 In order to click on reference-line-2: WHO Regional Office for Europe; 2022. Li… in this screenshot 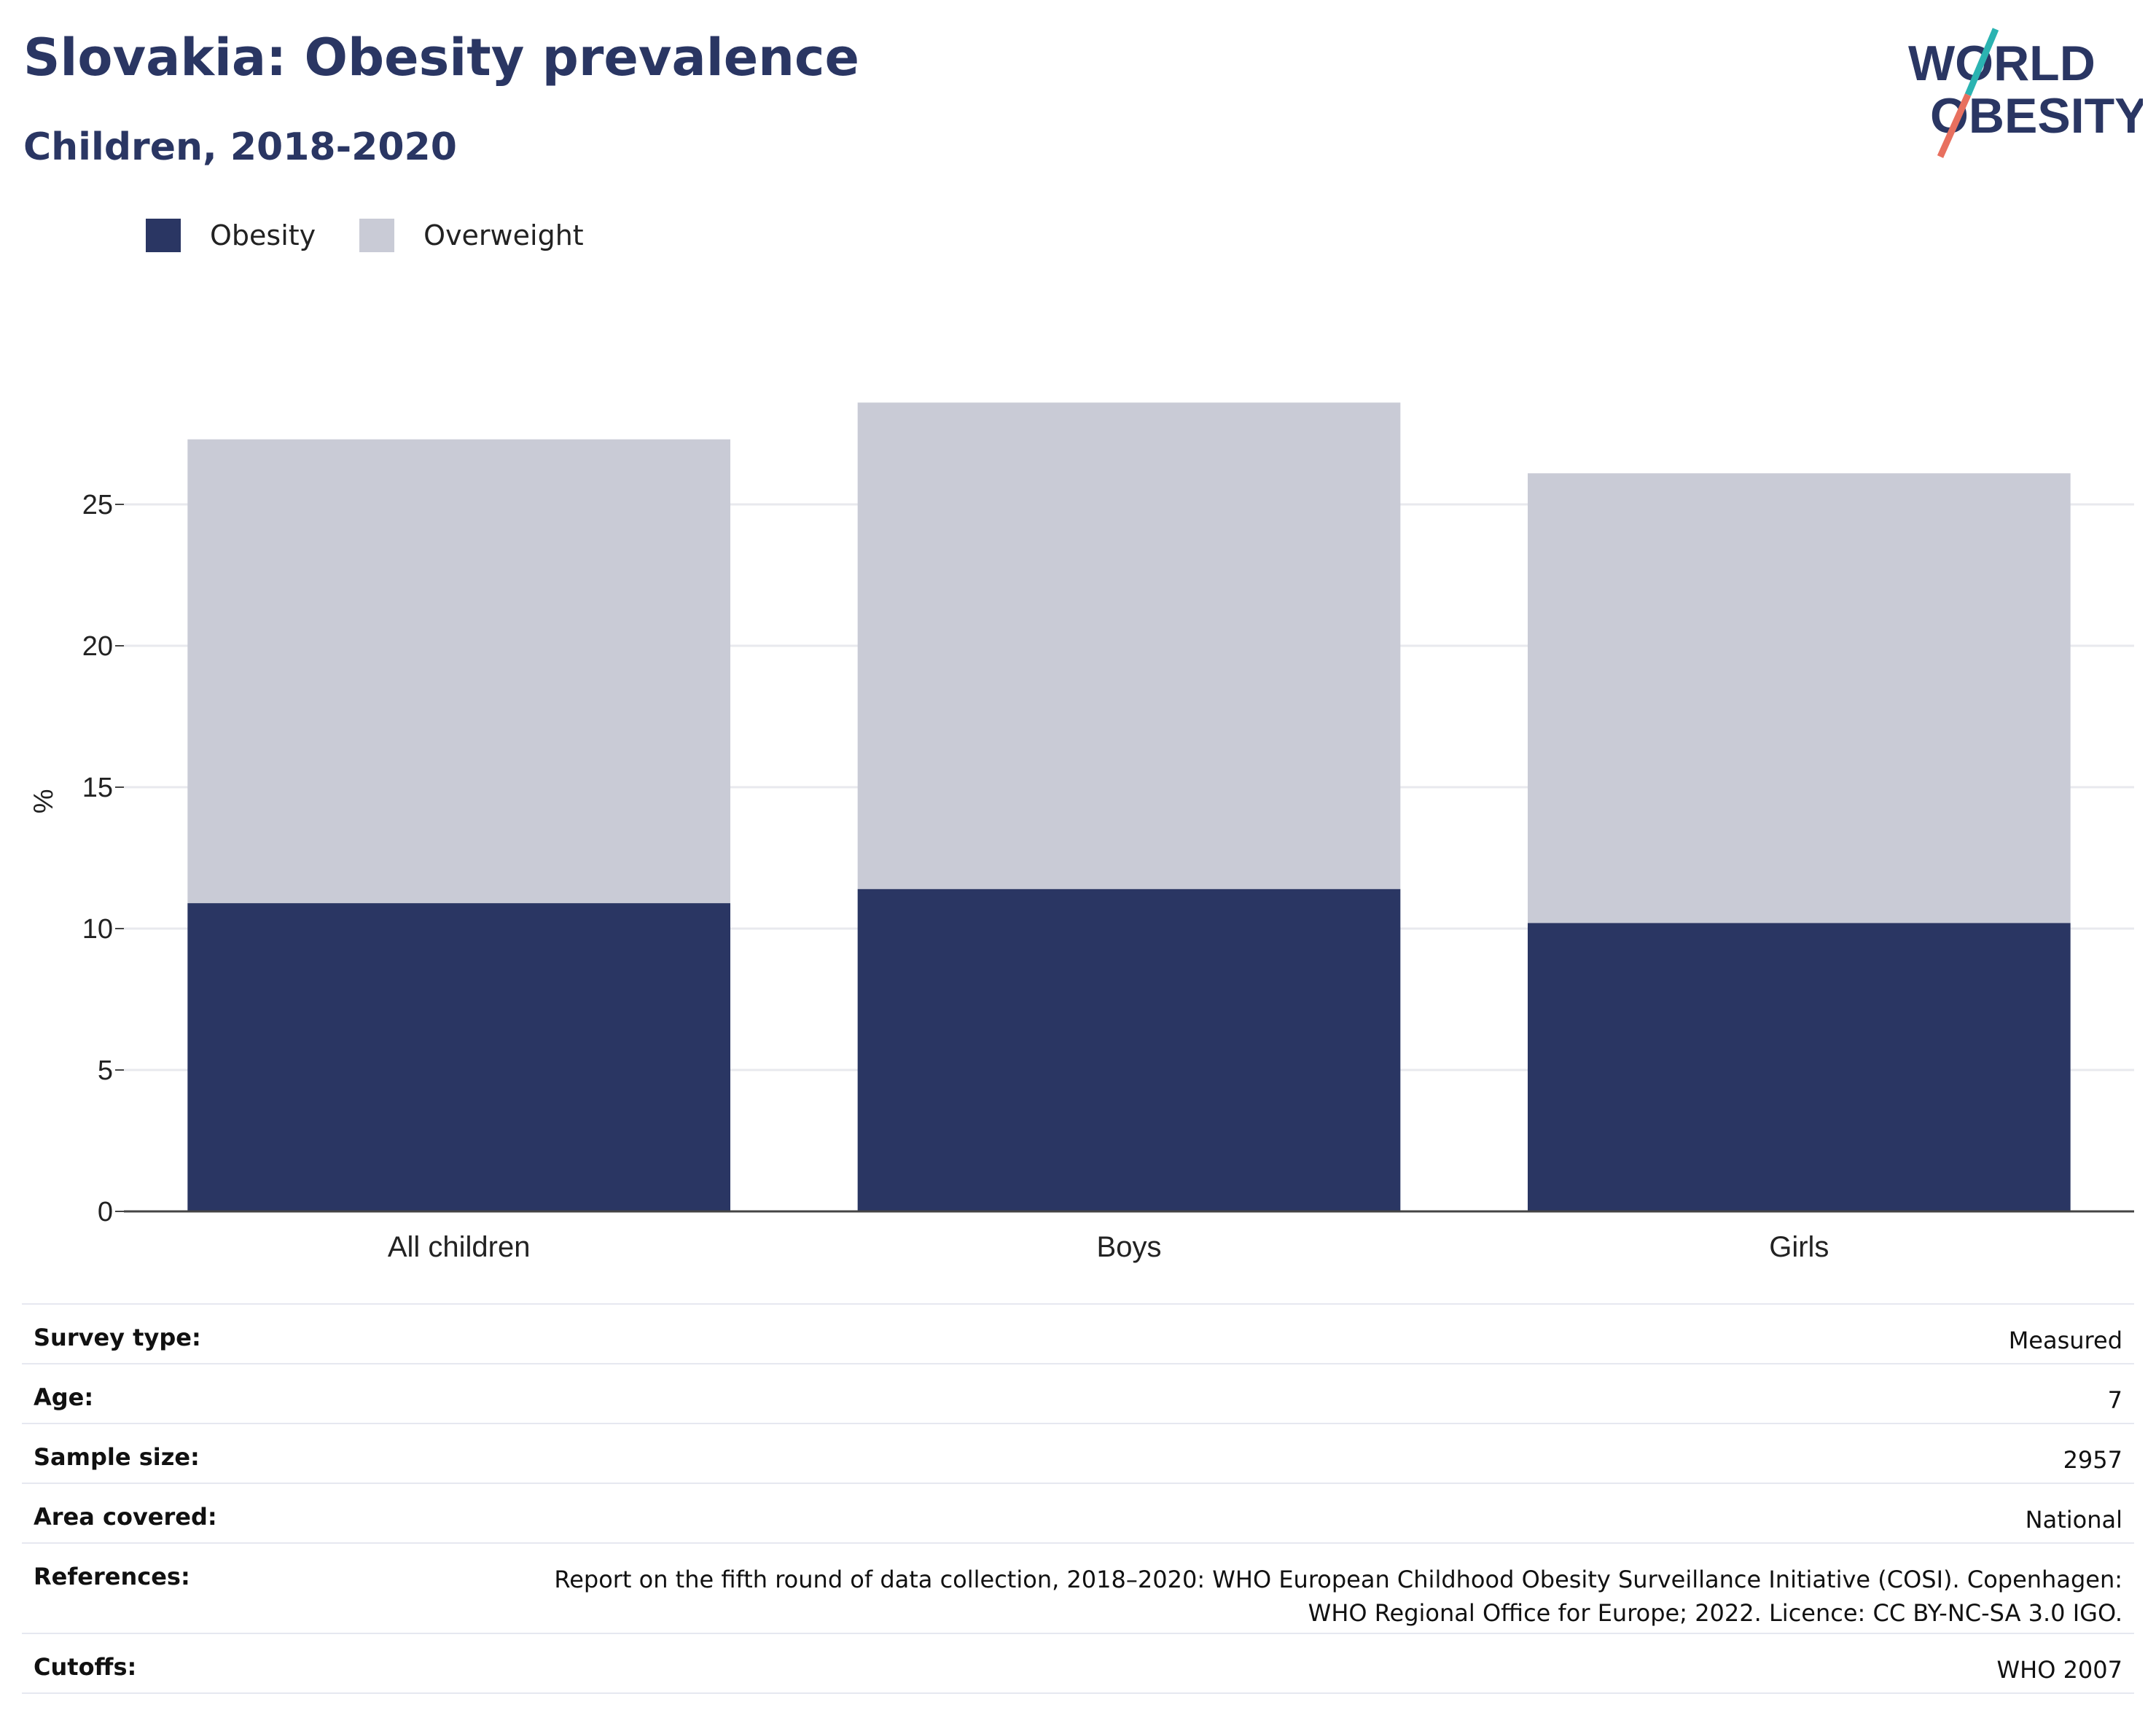, I will do `click(1715, 1613)`.